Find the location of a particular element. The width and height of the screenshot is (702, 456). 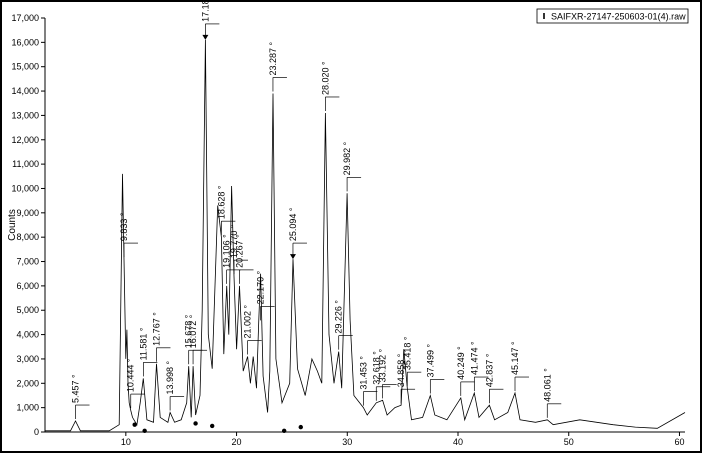

peak-label-text: 21.002 ° is located at coordinates (248, 321).